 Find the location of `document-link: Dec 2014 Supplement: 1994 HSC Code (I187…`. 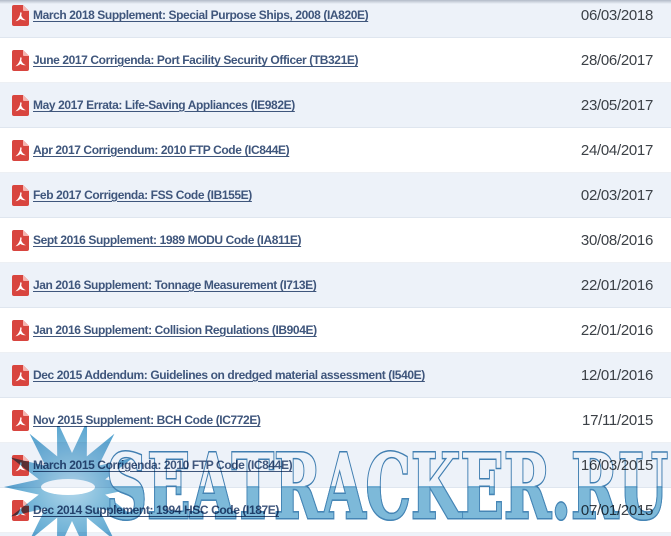

document-link: Dec 2014 Supplement: 1994 HSC Code (I187… is located at coordinates (156, 510).